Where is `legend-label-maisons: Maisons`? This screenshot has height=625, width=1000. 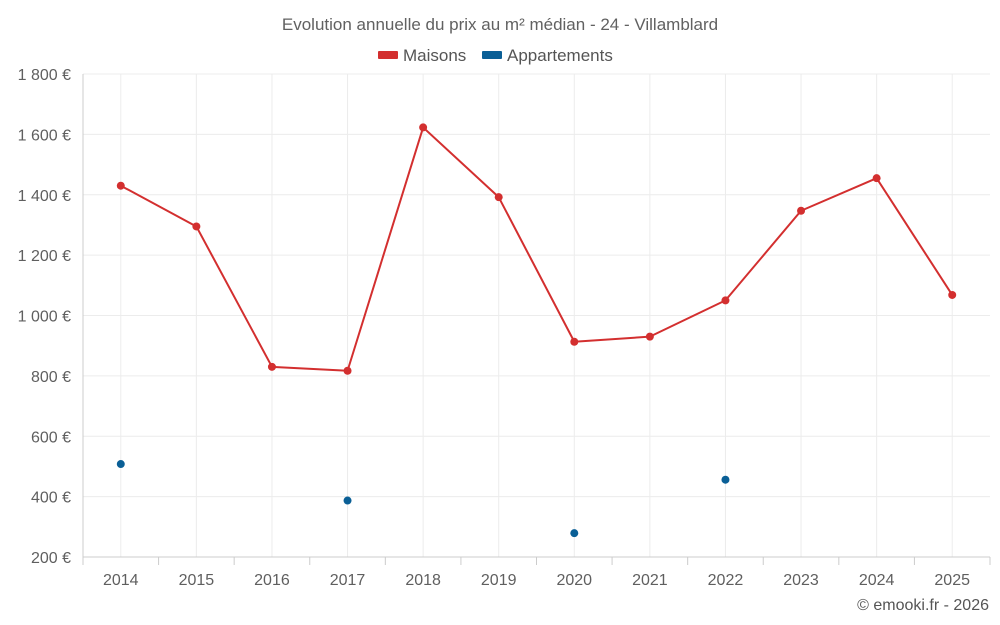
legend-label-maisons: Maisons is located at coordinates (434, 55).